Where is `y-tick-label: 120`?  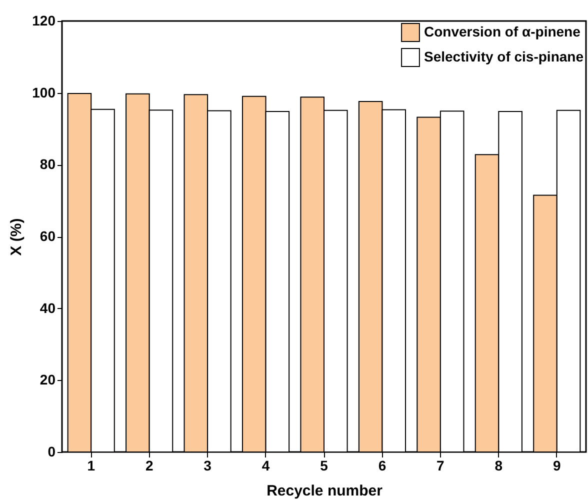
y-tick-label: 120 is located at coordinates (44, 20).